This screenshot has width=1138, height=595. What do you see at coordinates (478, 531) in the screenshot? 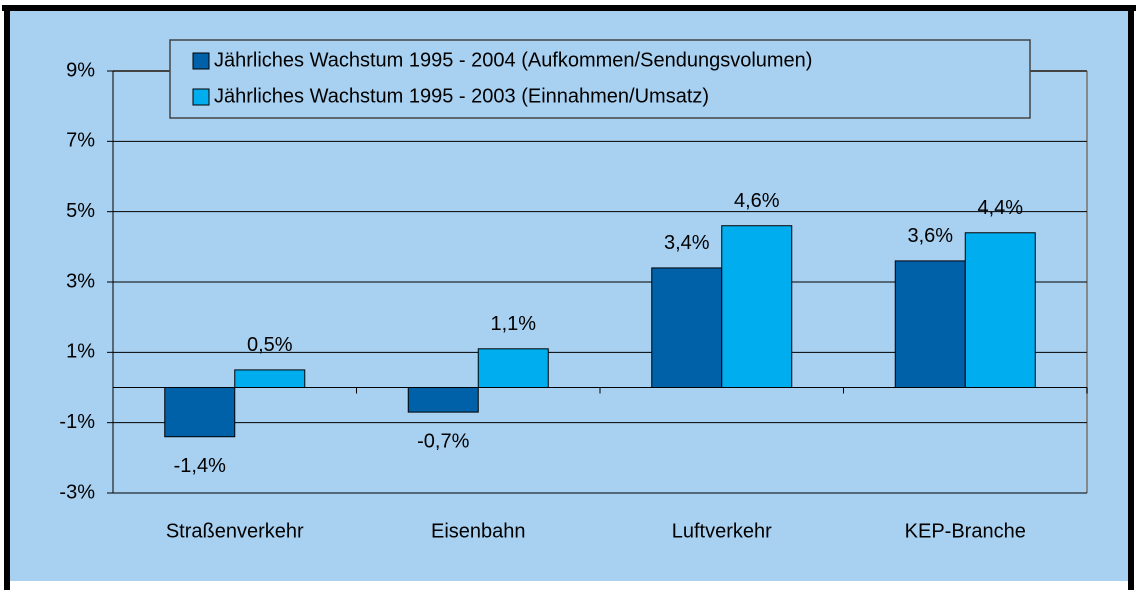
I see `x-tick-label: Eisenbahn` at bounding box center [478, 531].